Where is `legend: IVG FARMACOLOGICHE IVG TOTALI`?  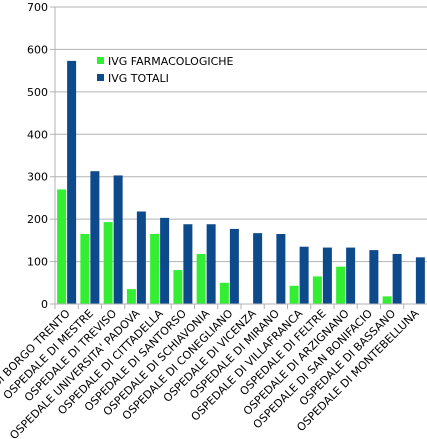
legend: IVG FARMACOLOGICHE IVG TOTALI is located at coordinates (165, 70).